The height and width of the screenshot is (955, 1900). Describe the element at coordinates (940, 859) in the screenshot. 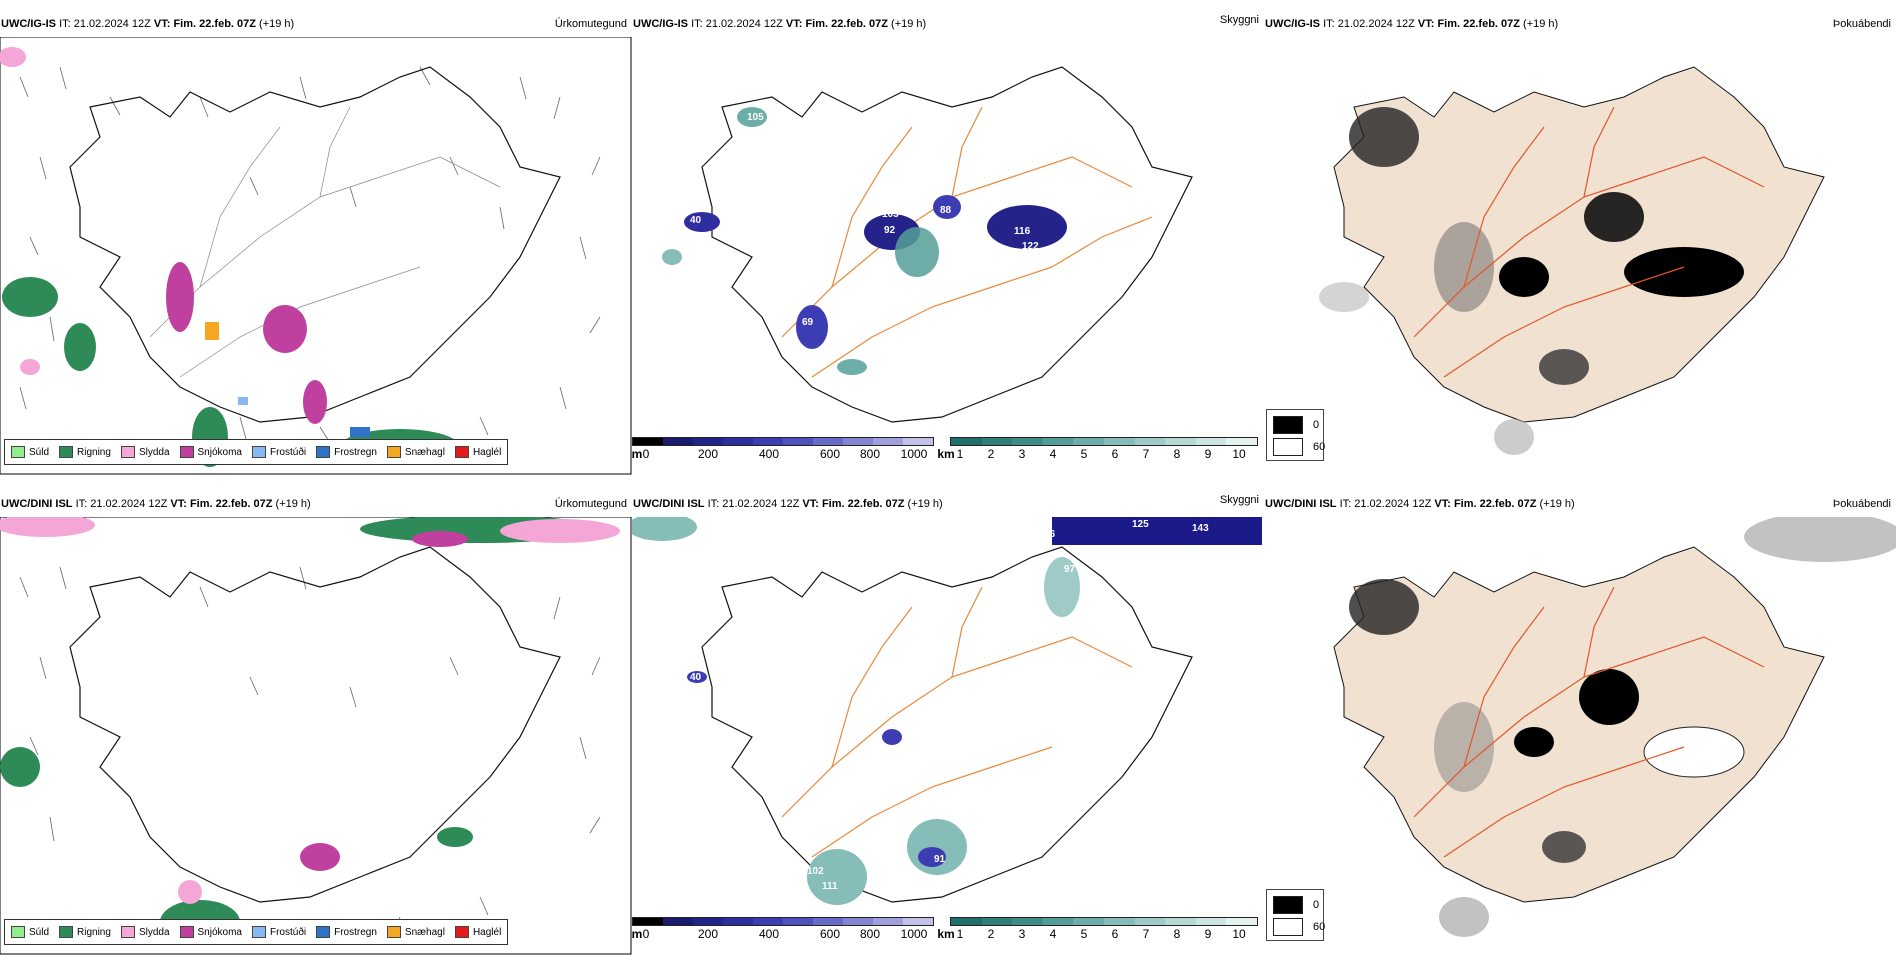

I see `cloudbase-value: 91` at that location.